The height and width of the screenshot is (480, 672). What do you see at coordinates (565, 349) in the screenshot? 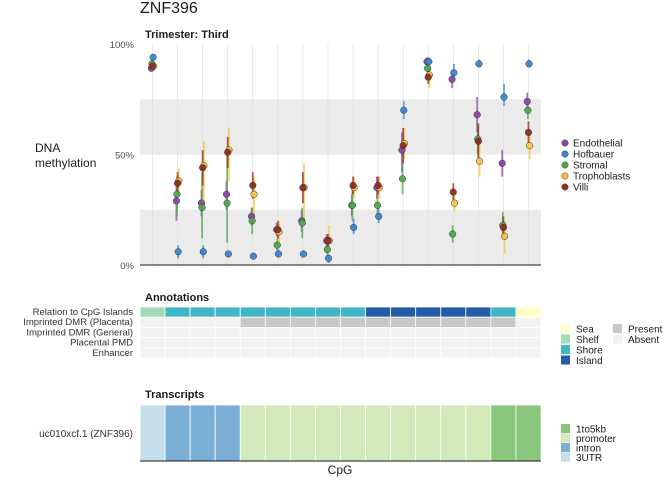
I see `legend-swatch-shore` at bounding box center [565, 349].